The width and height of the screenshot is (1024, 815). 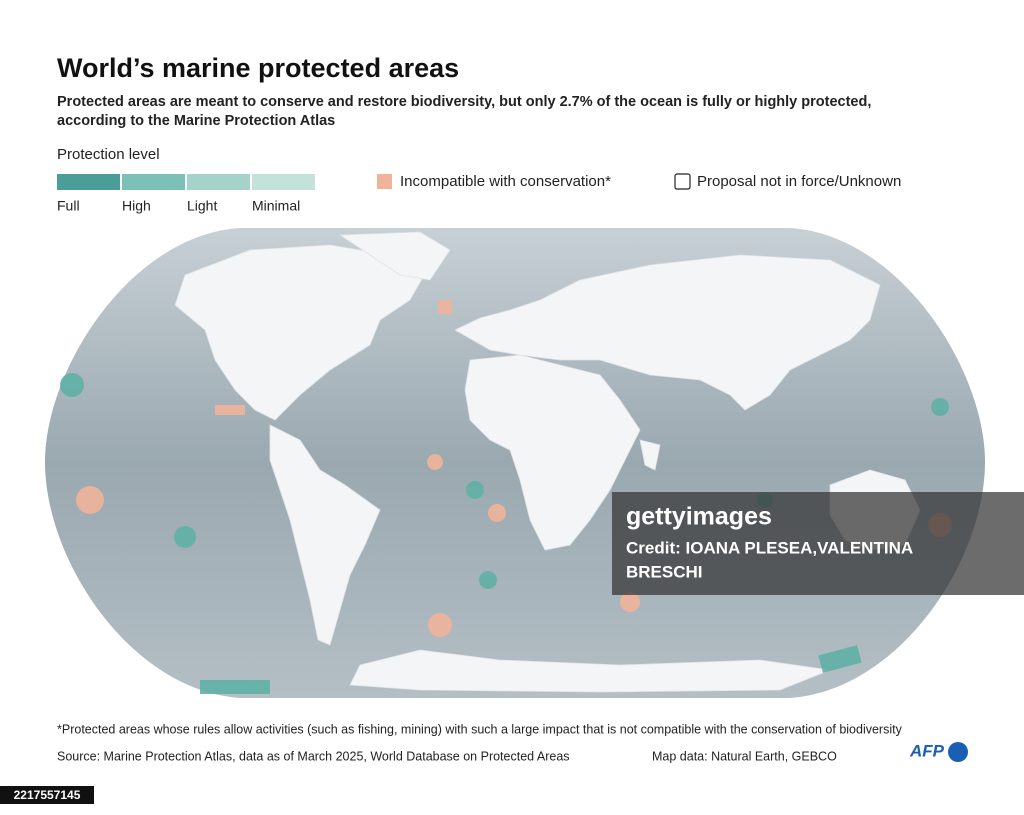 I want to click on logo-dot, so click(x=958, y=752).